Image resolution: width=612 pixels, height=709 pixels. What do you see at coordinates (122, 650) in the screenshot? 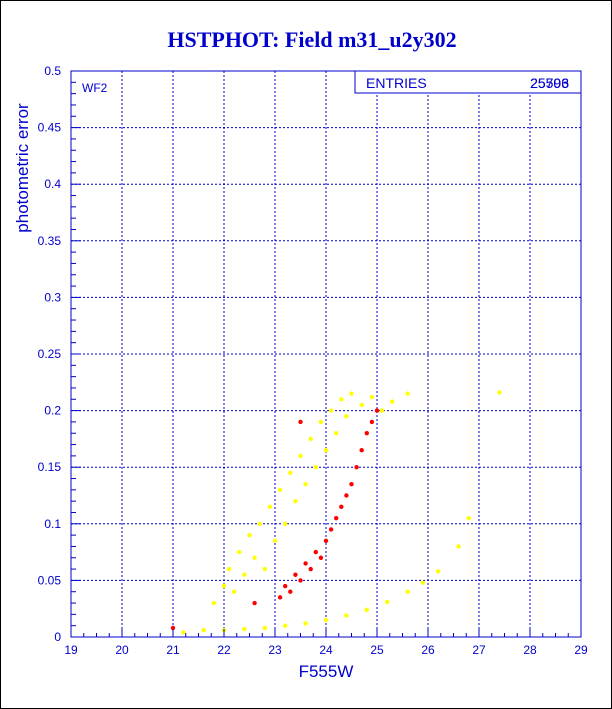
I see `x-tick-label: 20` at bounding box center [122, 650].